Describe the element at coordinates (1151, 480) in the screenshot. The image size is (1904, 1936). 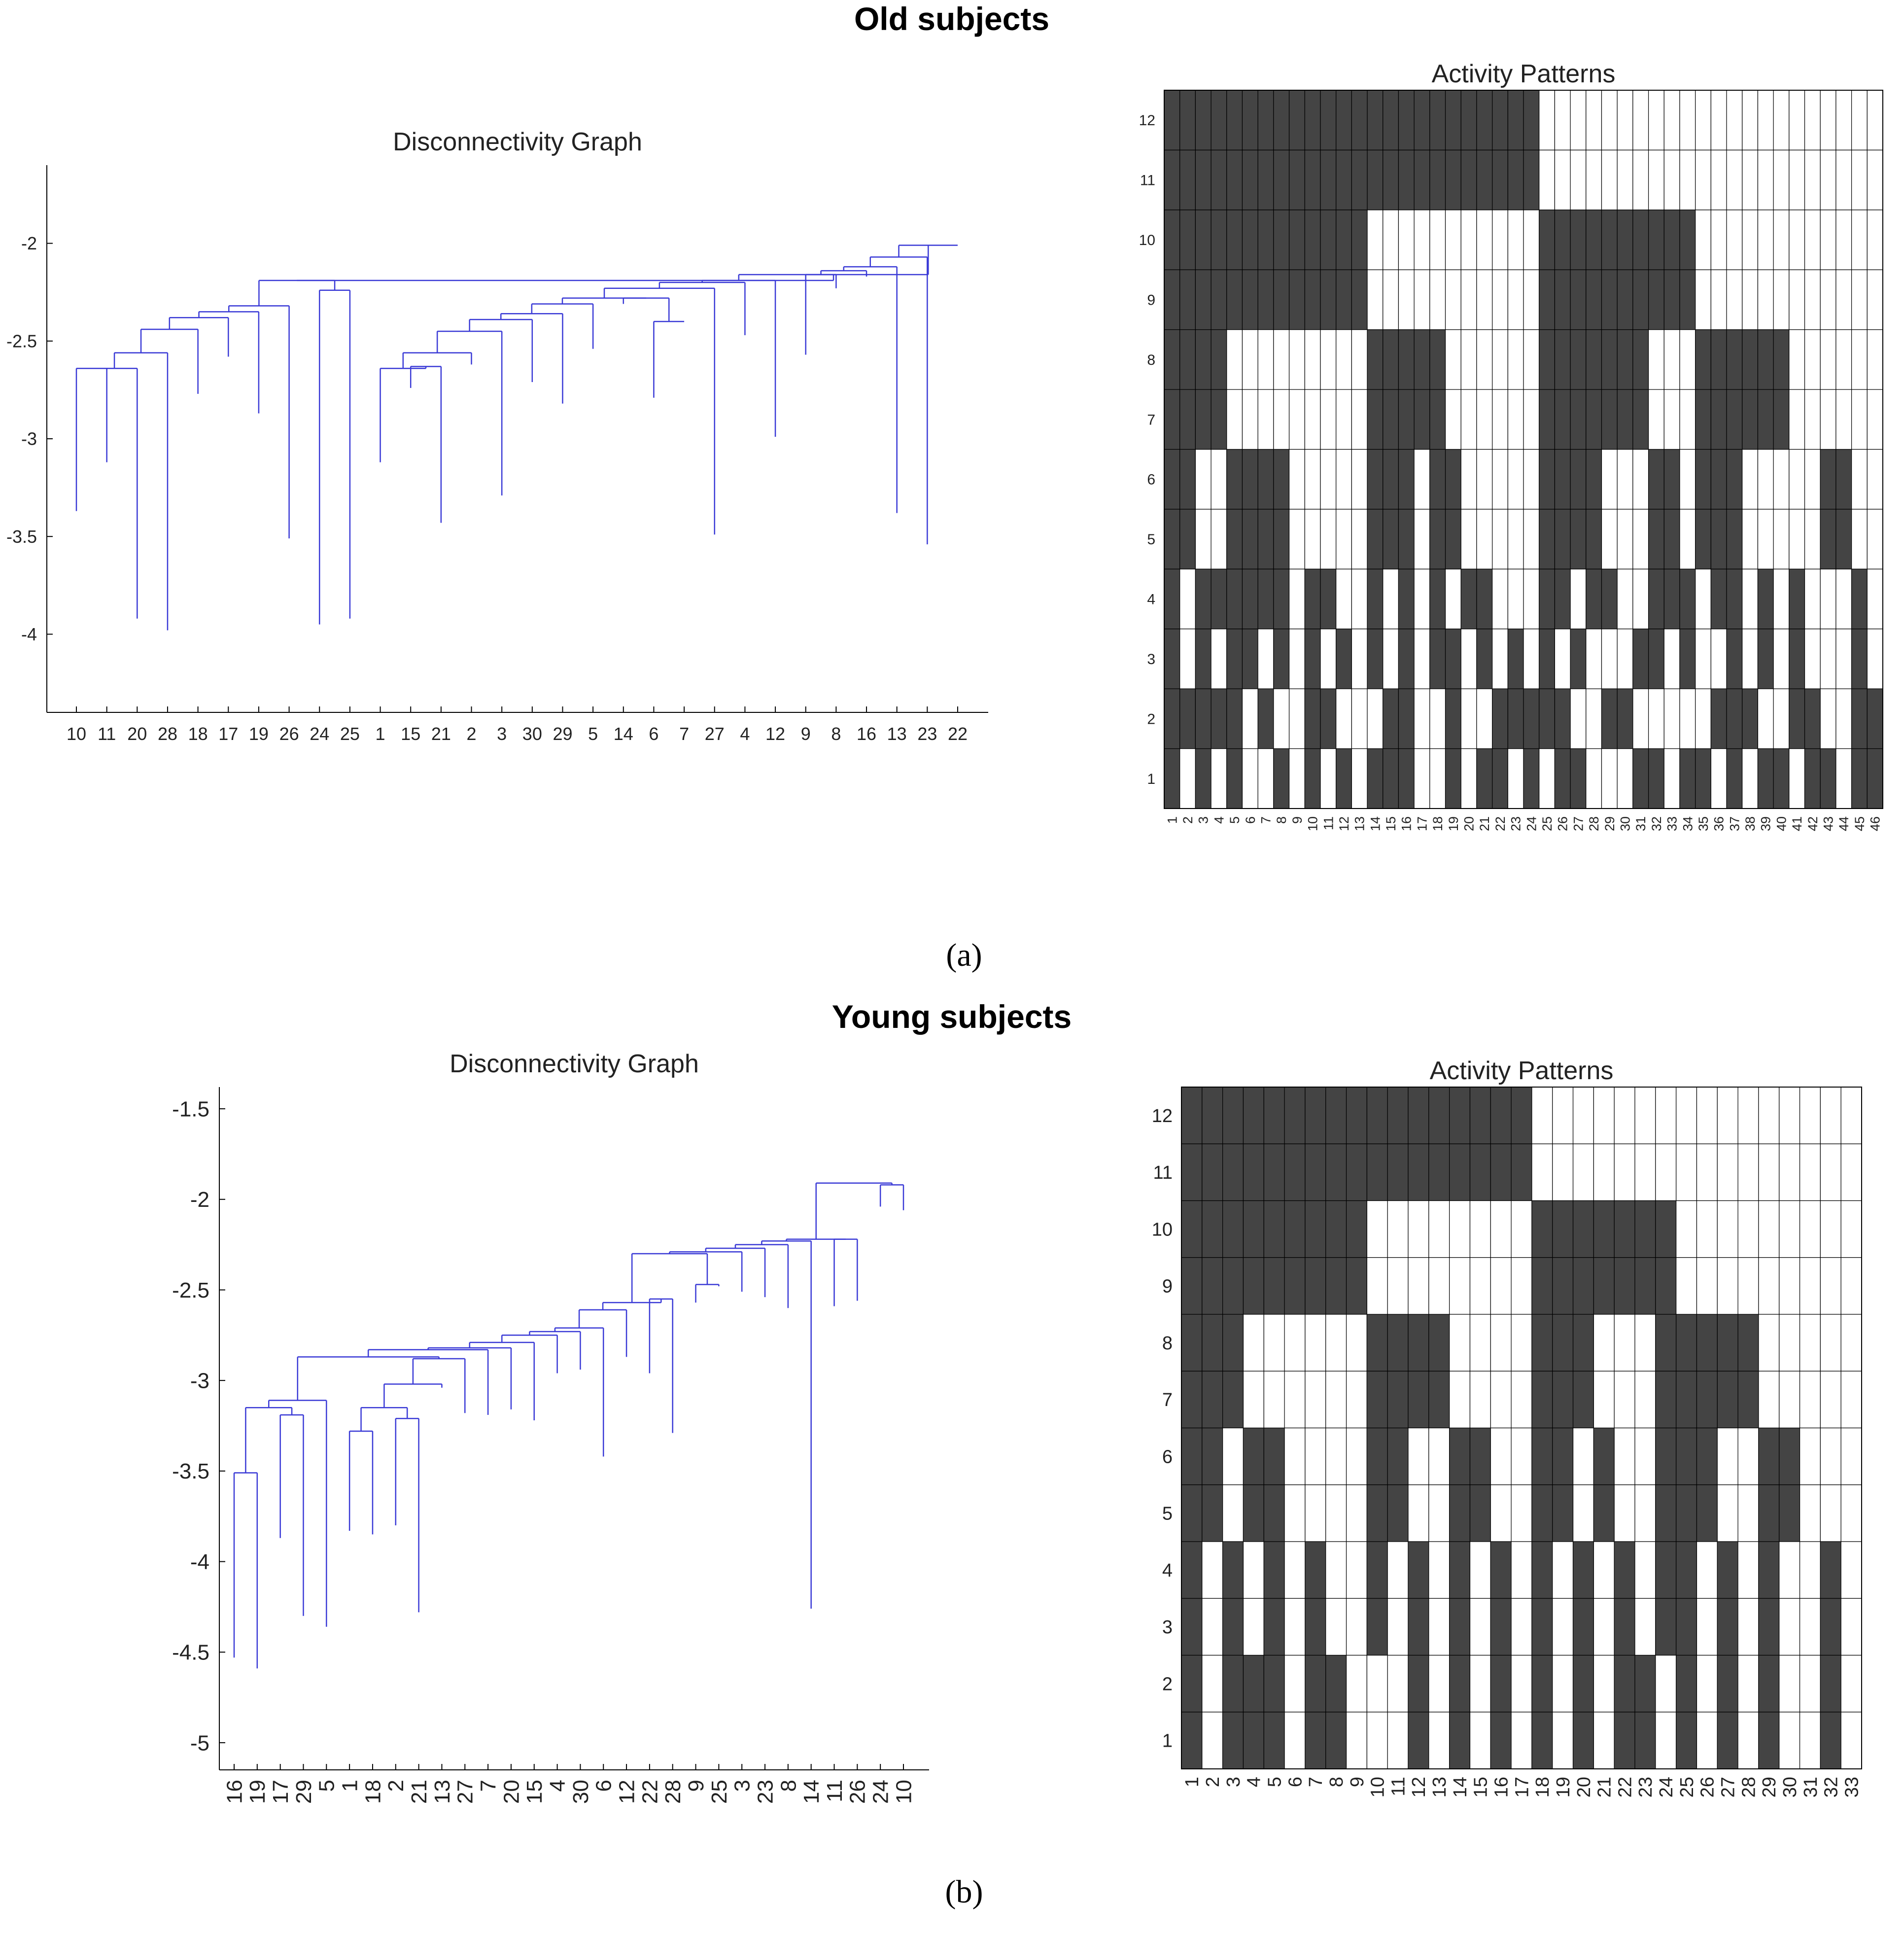
I see `row-label: 6` at that location.